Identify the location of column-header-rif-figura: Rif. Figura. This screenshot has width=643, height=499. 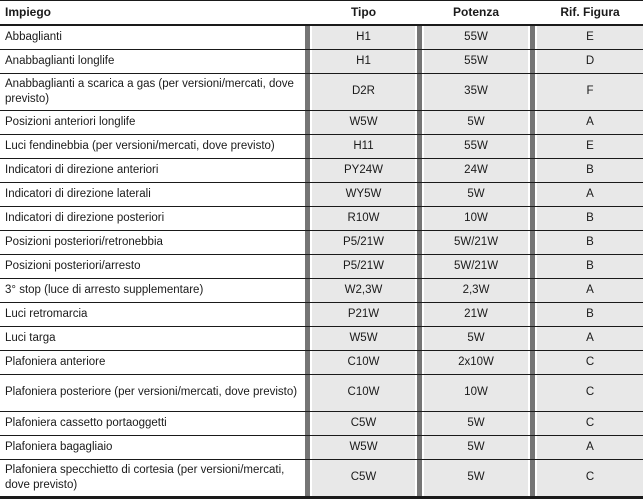
(590, 13).